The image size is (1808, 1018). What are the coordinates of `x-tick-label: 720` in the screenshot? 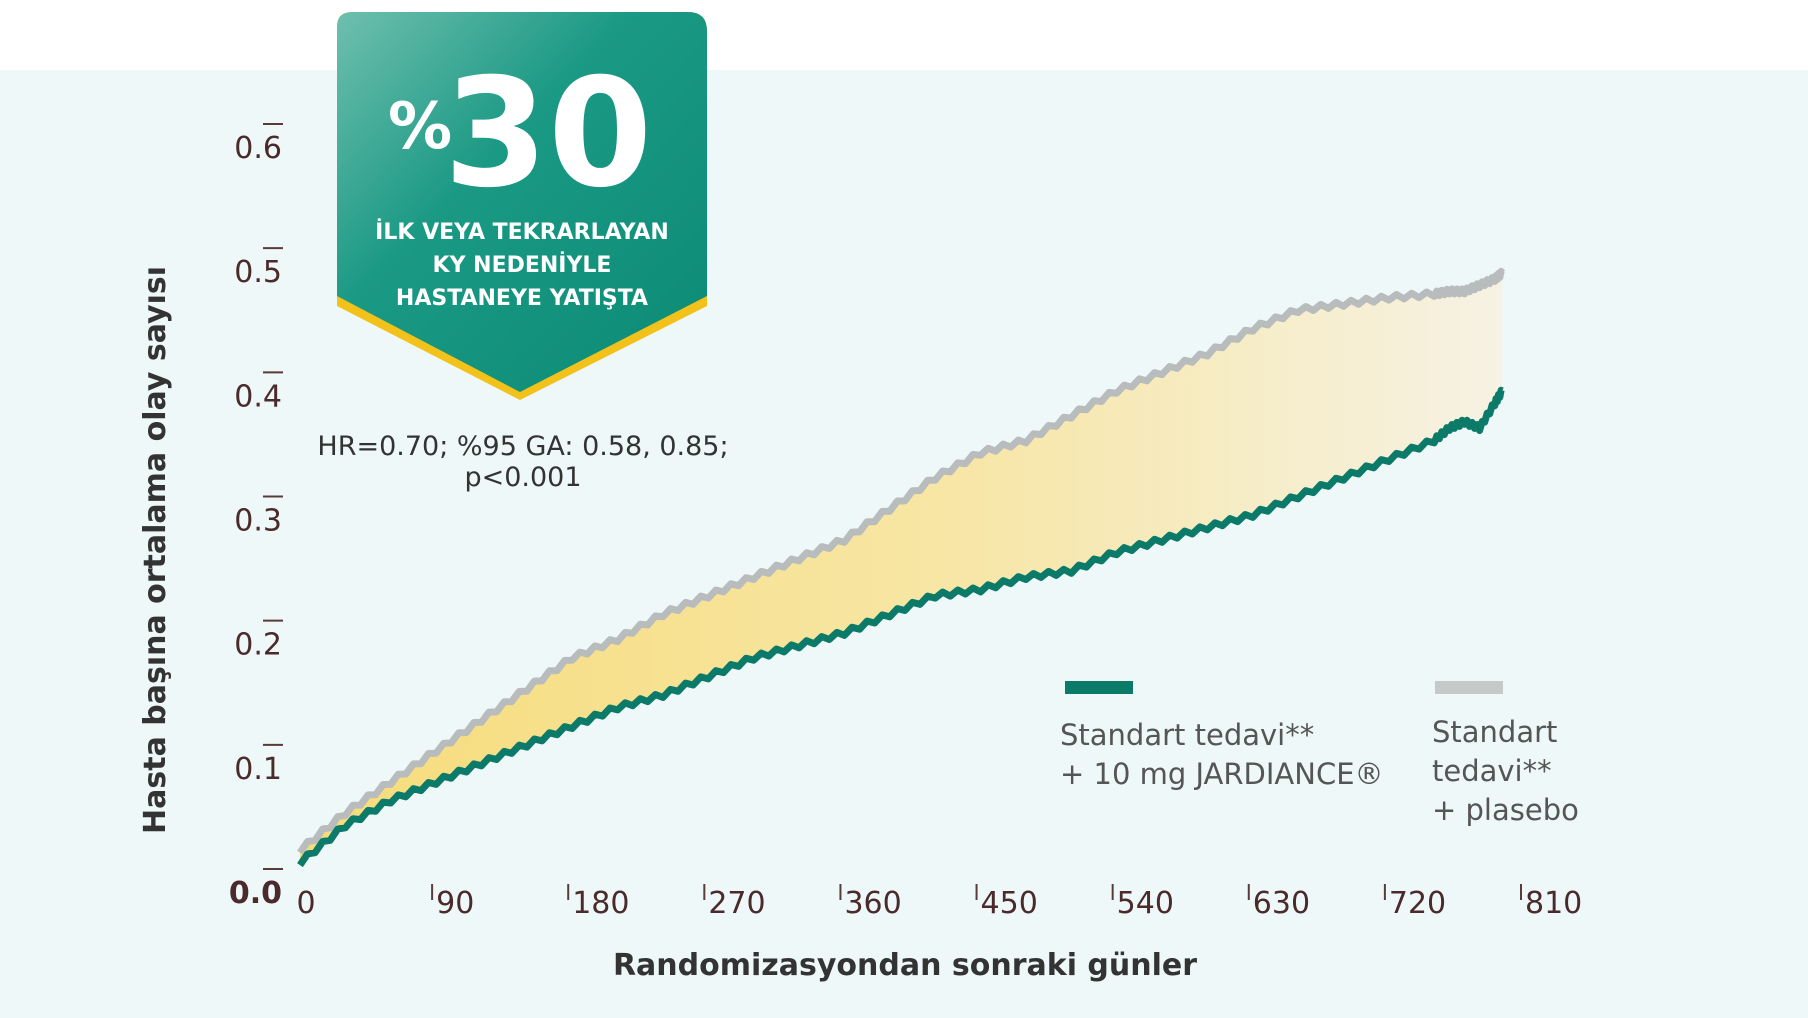 It's located at (1417, 903).